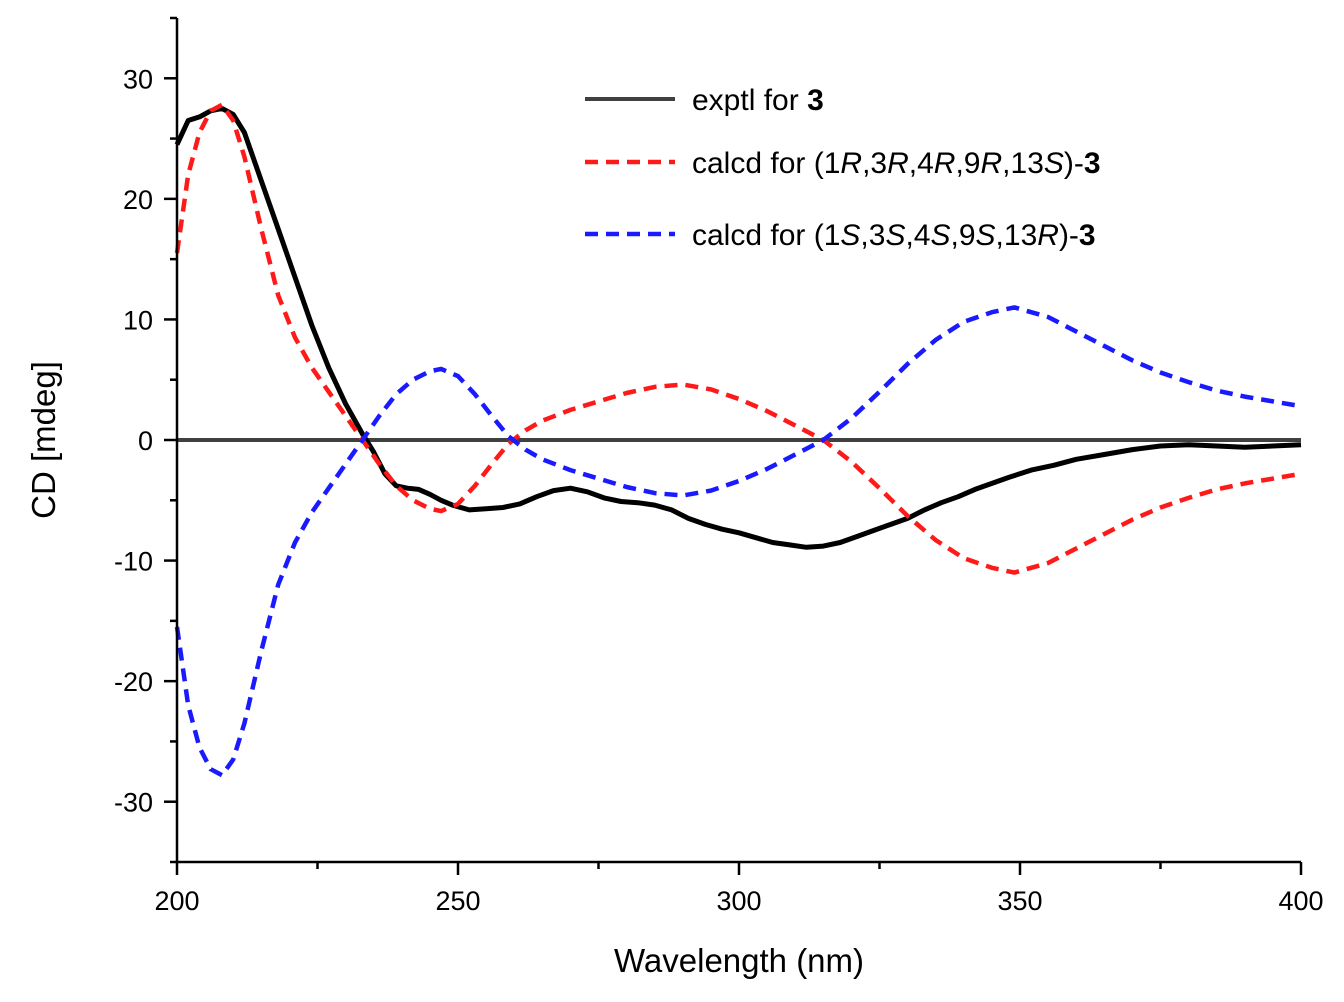 The width and height of the screenshot is (1344, 1002). I want to click on legend-label-exptl: exptl for 3, so click(758, 100).